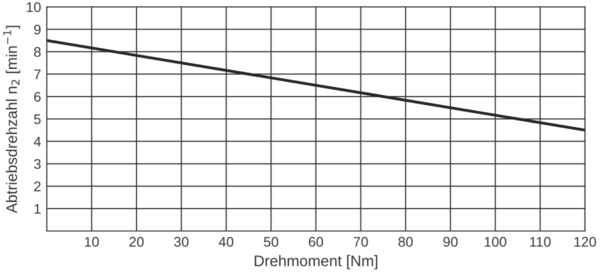 The image size is (600, 275). Describe the element at coordinates (33, 7) in the screenshot. I see `y-tick-label: 10` at that location.